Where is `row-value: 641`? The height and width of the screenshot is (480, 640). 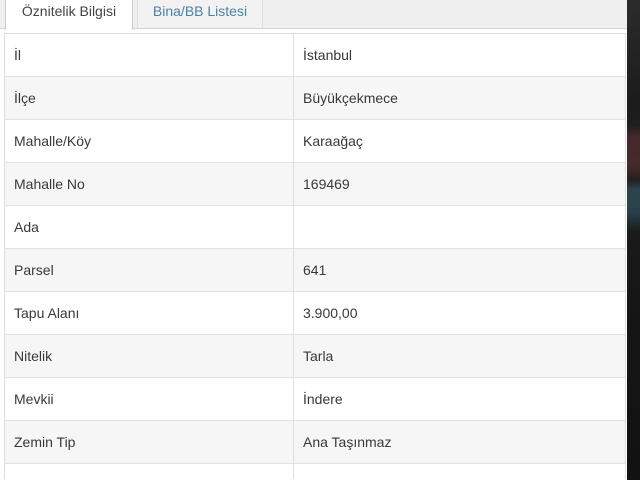
row-value: 641 is located at coordinates (315, 270).